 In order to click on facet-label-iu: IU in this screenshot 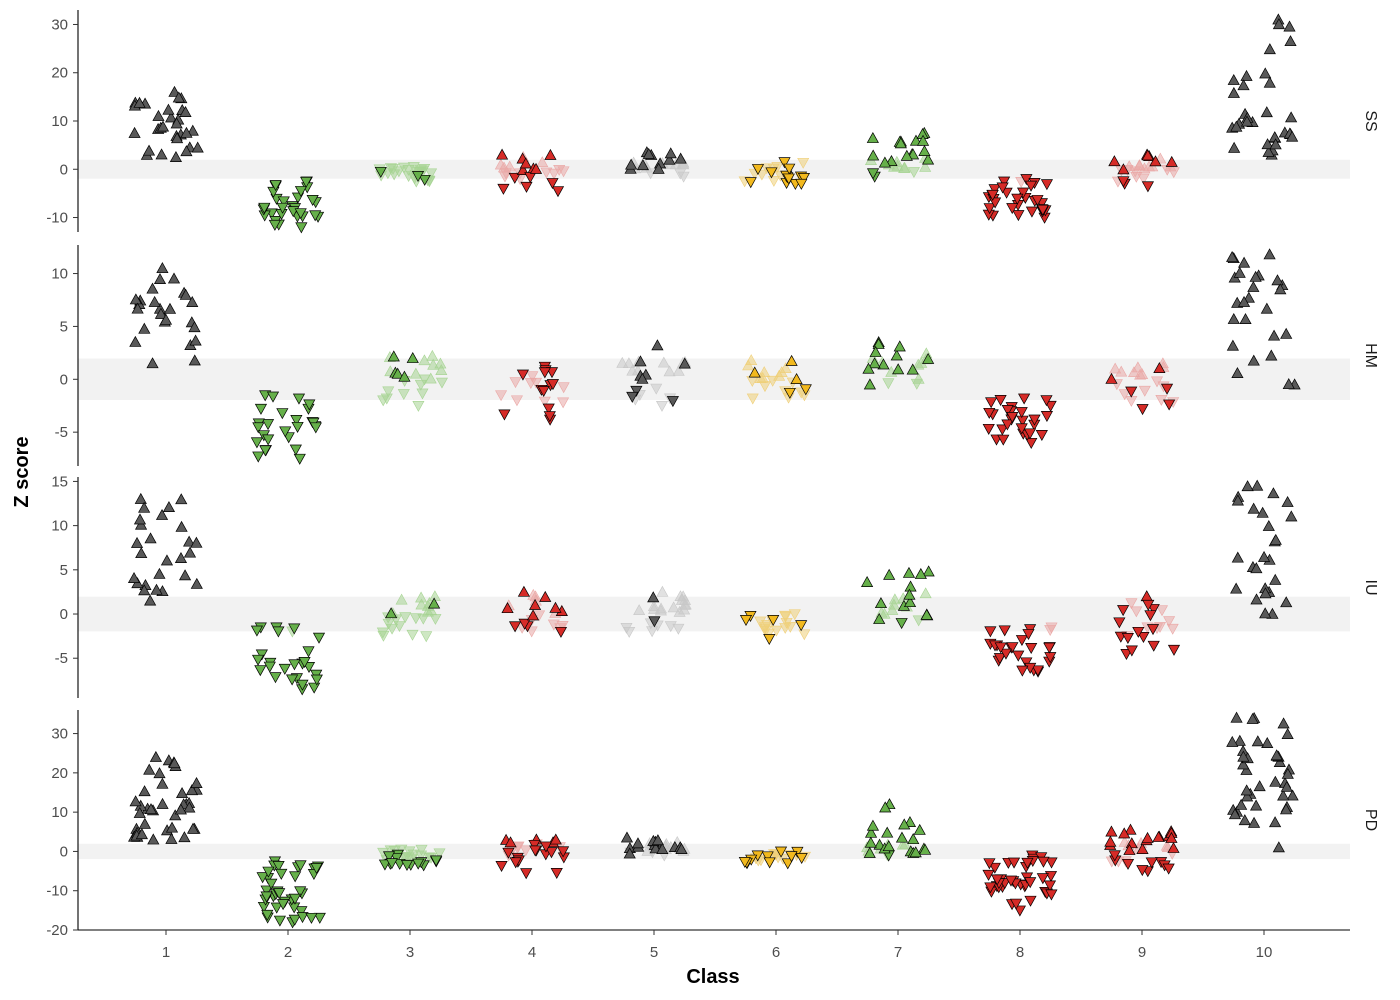, I will do `click(1370, 588)`.